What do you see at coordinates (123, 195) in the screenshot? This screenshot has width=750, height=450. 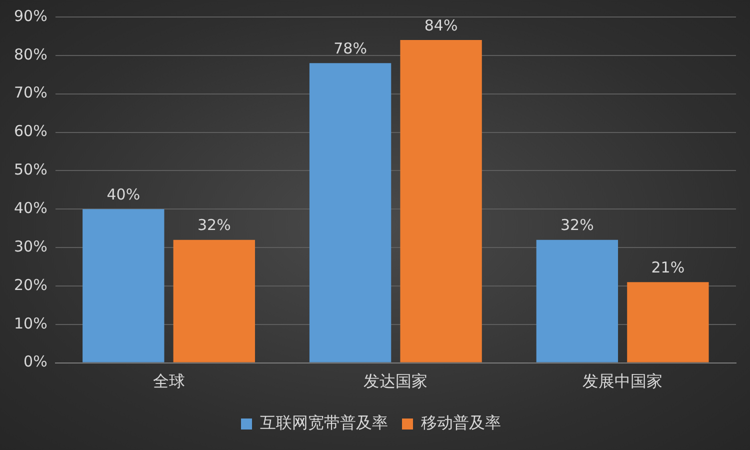 I see `data-label: 40%` at bounding box center [123, 195].